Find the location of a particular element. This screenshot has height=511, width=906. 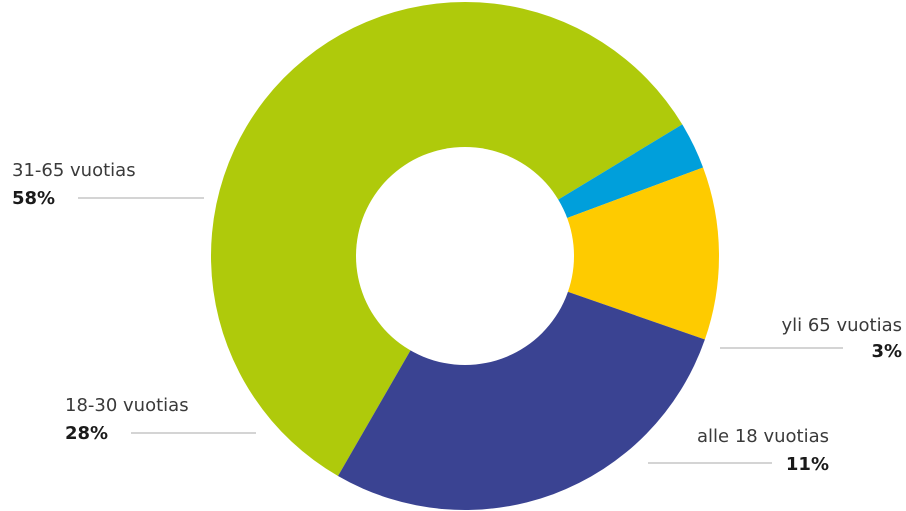

slice-name-31-65: 31-65 vuotias is located at coordinates (74, 170).